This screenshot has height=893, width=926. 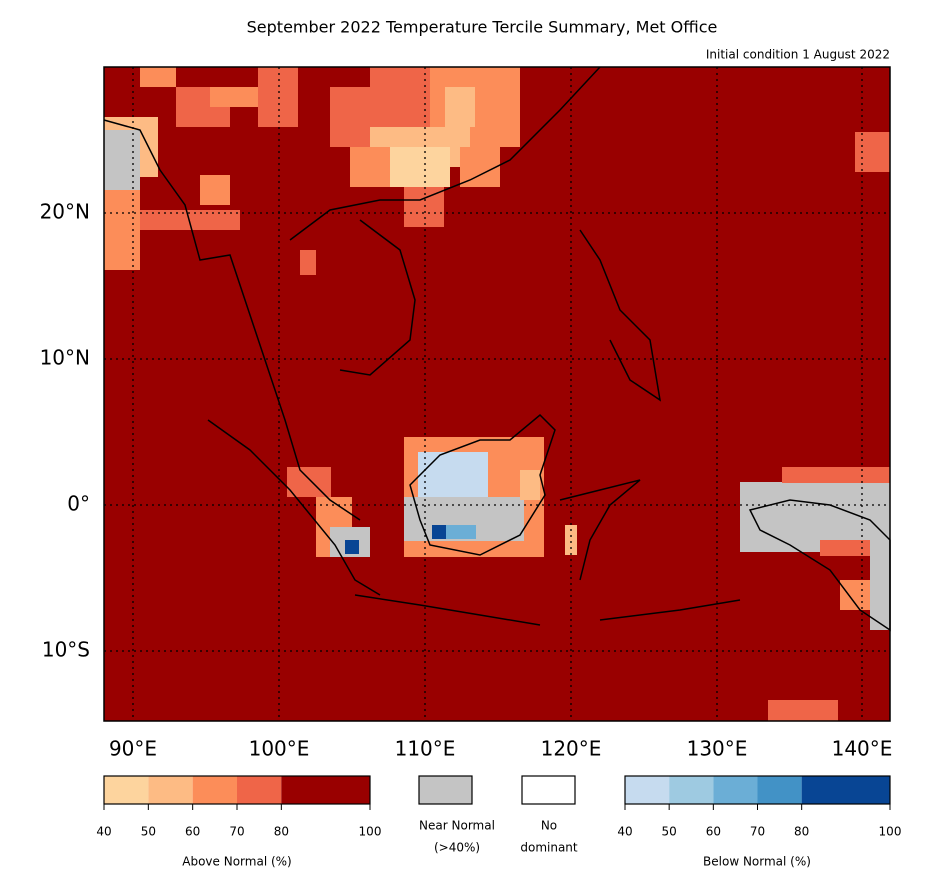 I want to click on no-dominant-label: No, so click(x=549, y=826).